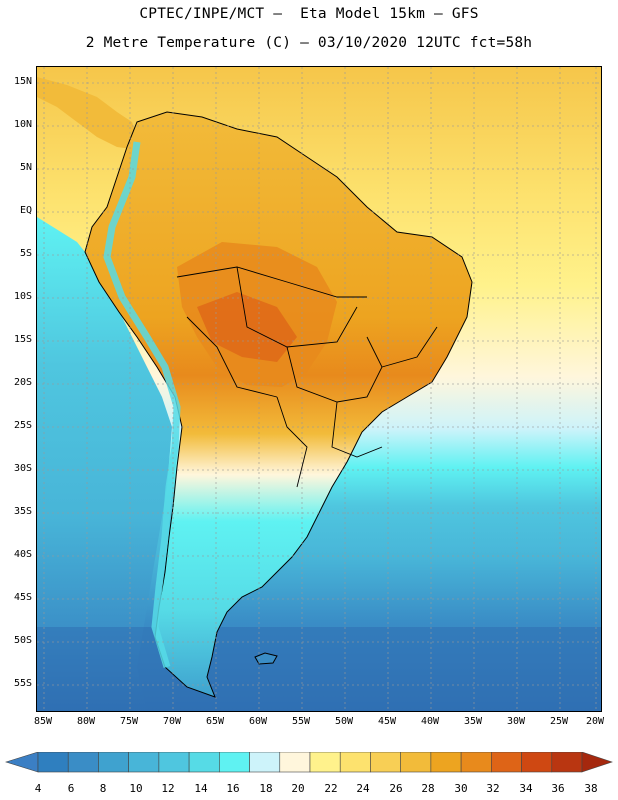 The width and height of the screenshot is (618, 800). I want to click on colorbar-label-32: 32, so click(493, 788).